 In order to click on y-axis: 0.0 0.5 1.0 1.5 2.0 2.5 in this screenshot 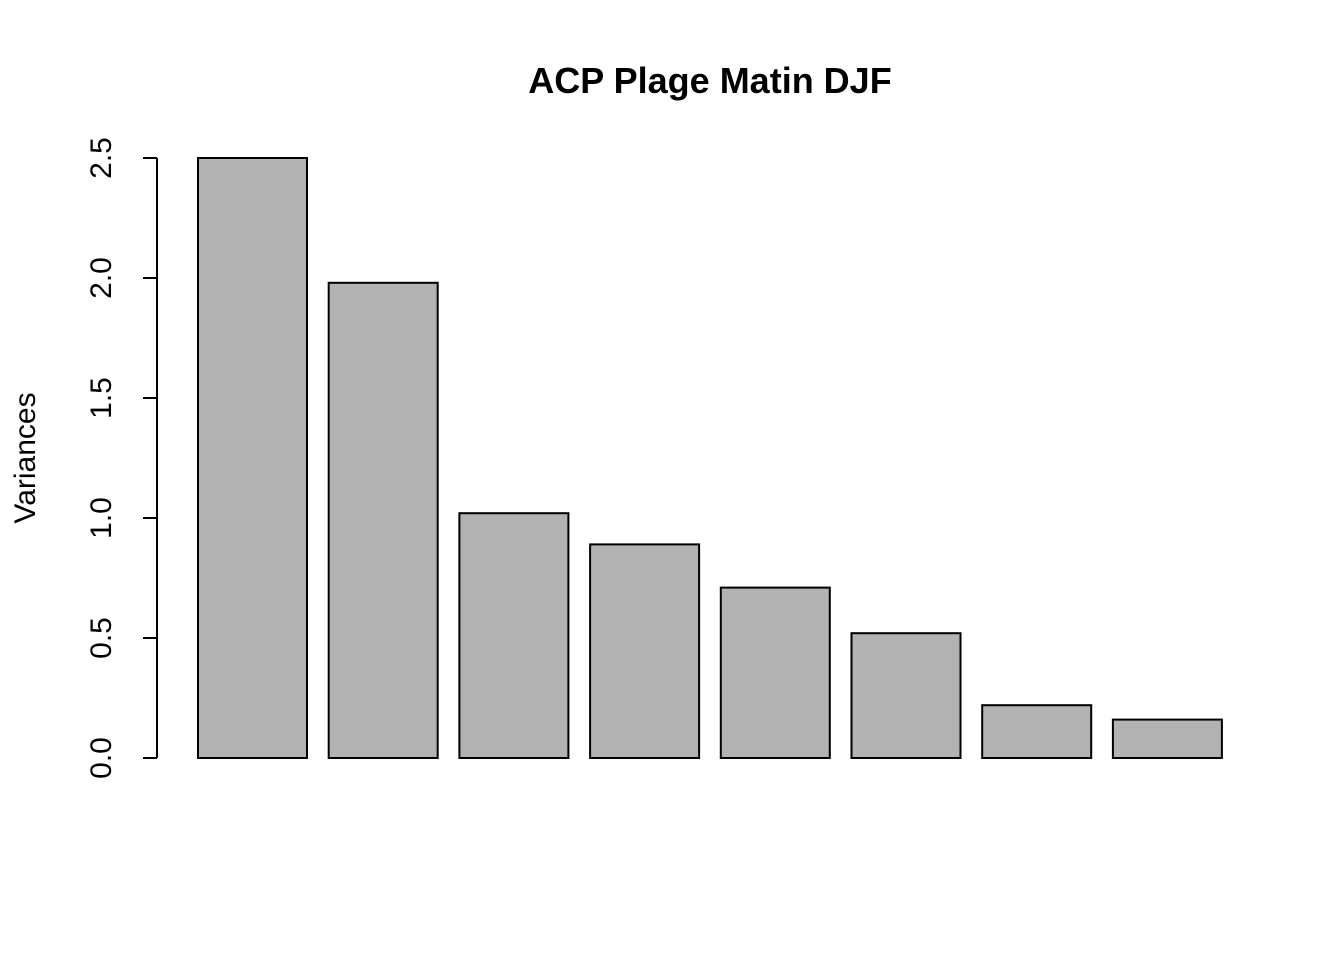, I will do `click(121, 458)`.